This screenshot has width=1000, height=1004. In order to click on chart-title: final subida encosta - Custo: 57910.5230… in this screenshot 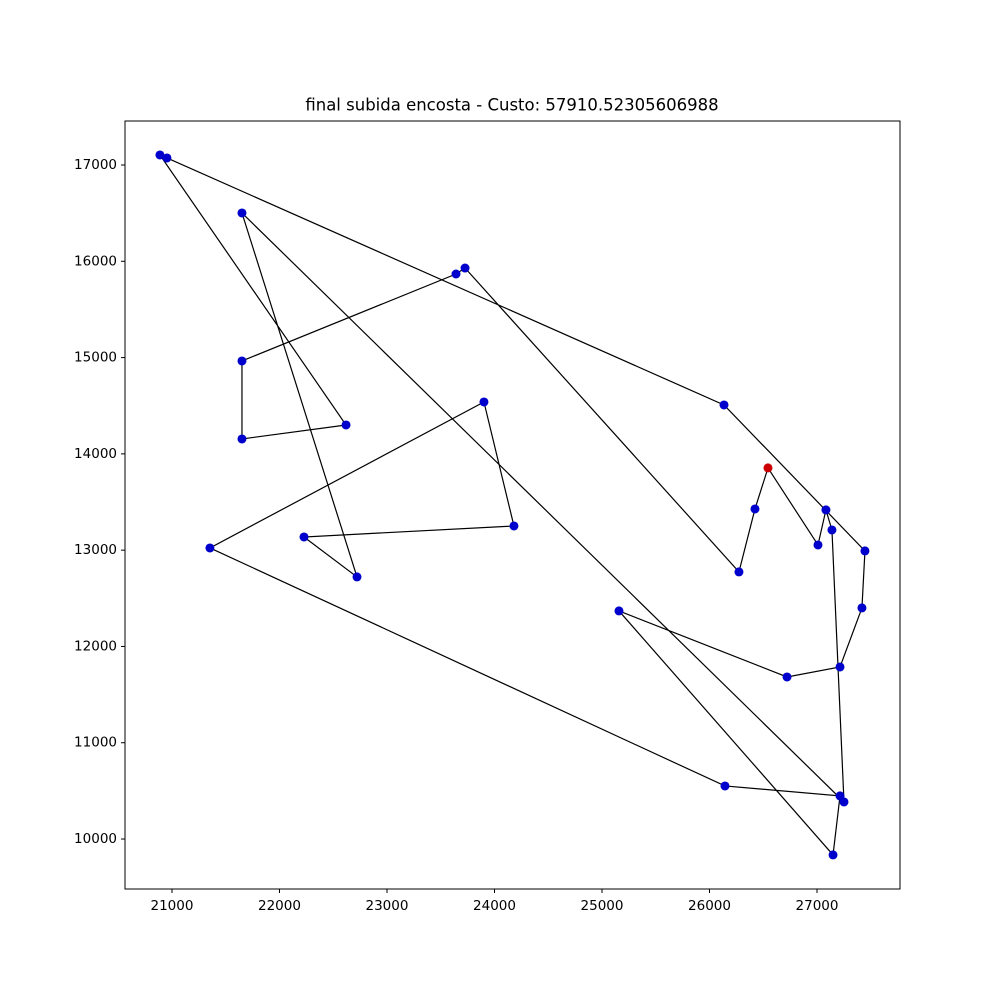, I will do `click(511, 105)`.